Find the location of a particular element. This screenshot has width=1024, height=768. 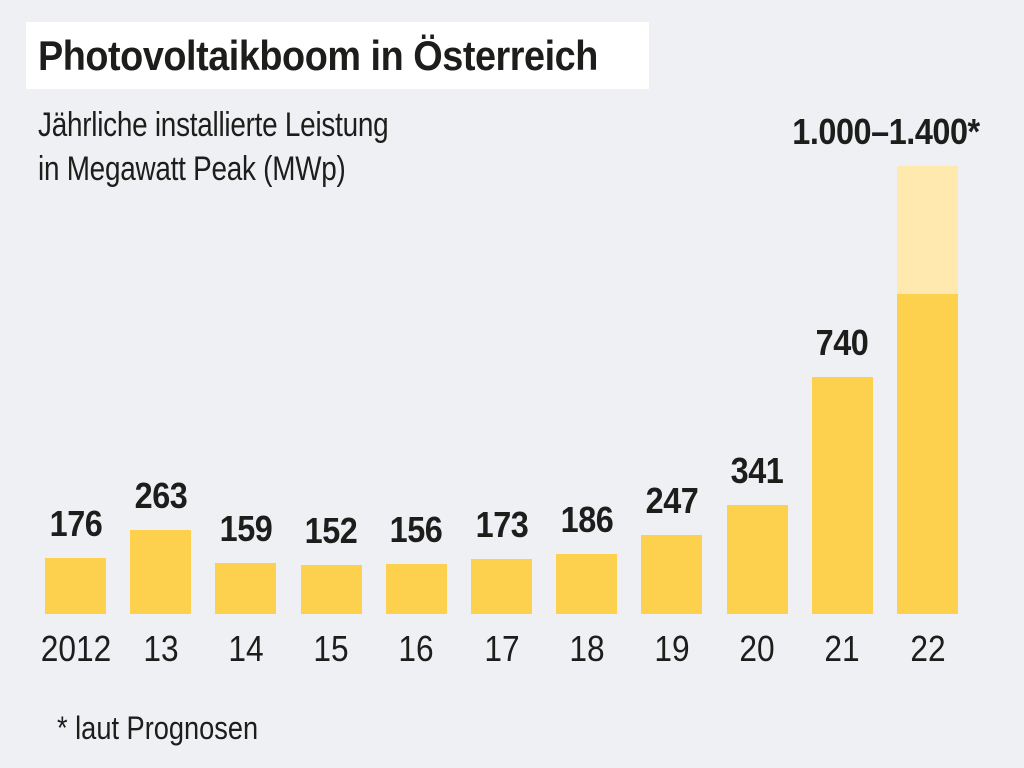

bar-value-label-19: 247 is located at coordinates (672, 500).